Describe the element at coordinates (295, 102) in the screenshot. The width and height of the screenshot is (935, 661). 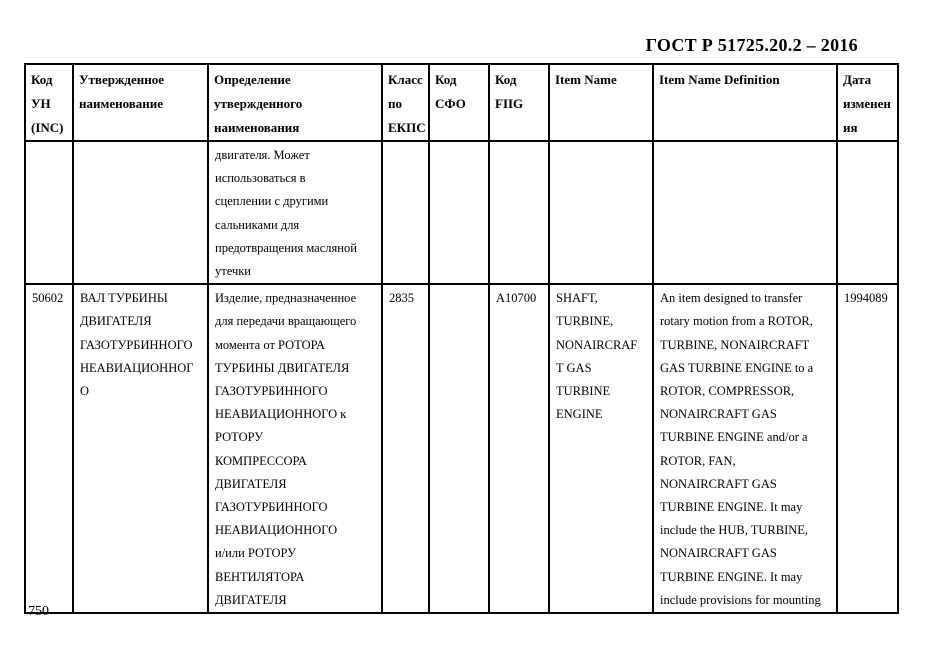
I see `col-header-approved-name-definition: Определение утвержденного наименования` at that location.